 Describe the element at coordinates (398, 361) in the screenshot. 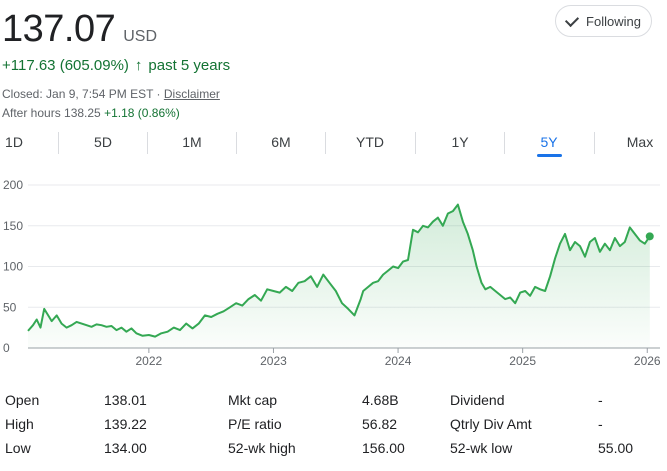

I see `x-tick-label: 2024` at that location.